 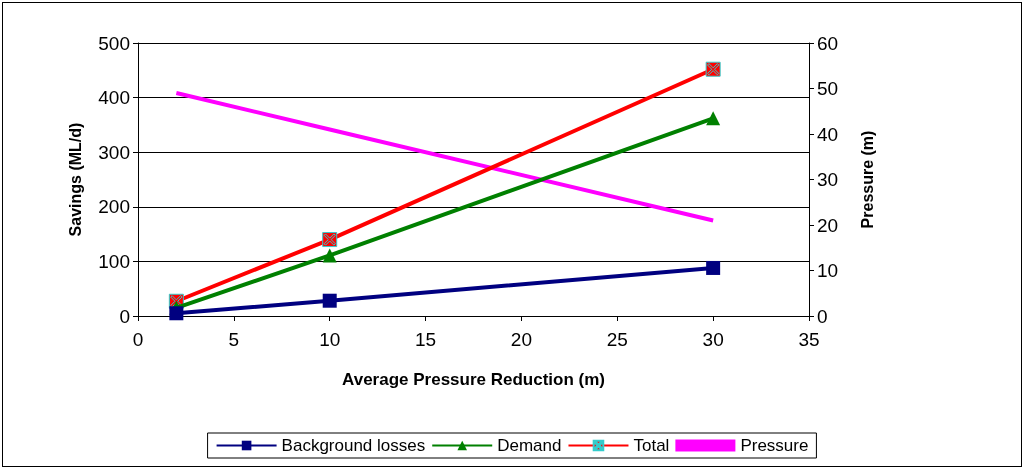 What do you see at coordinates (521, 339) in the screenshot?
I see `x-tick-label: 20` at bounding box center [521, 339].